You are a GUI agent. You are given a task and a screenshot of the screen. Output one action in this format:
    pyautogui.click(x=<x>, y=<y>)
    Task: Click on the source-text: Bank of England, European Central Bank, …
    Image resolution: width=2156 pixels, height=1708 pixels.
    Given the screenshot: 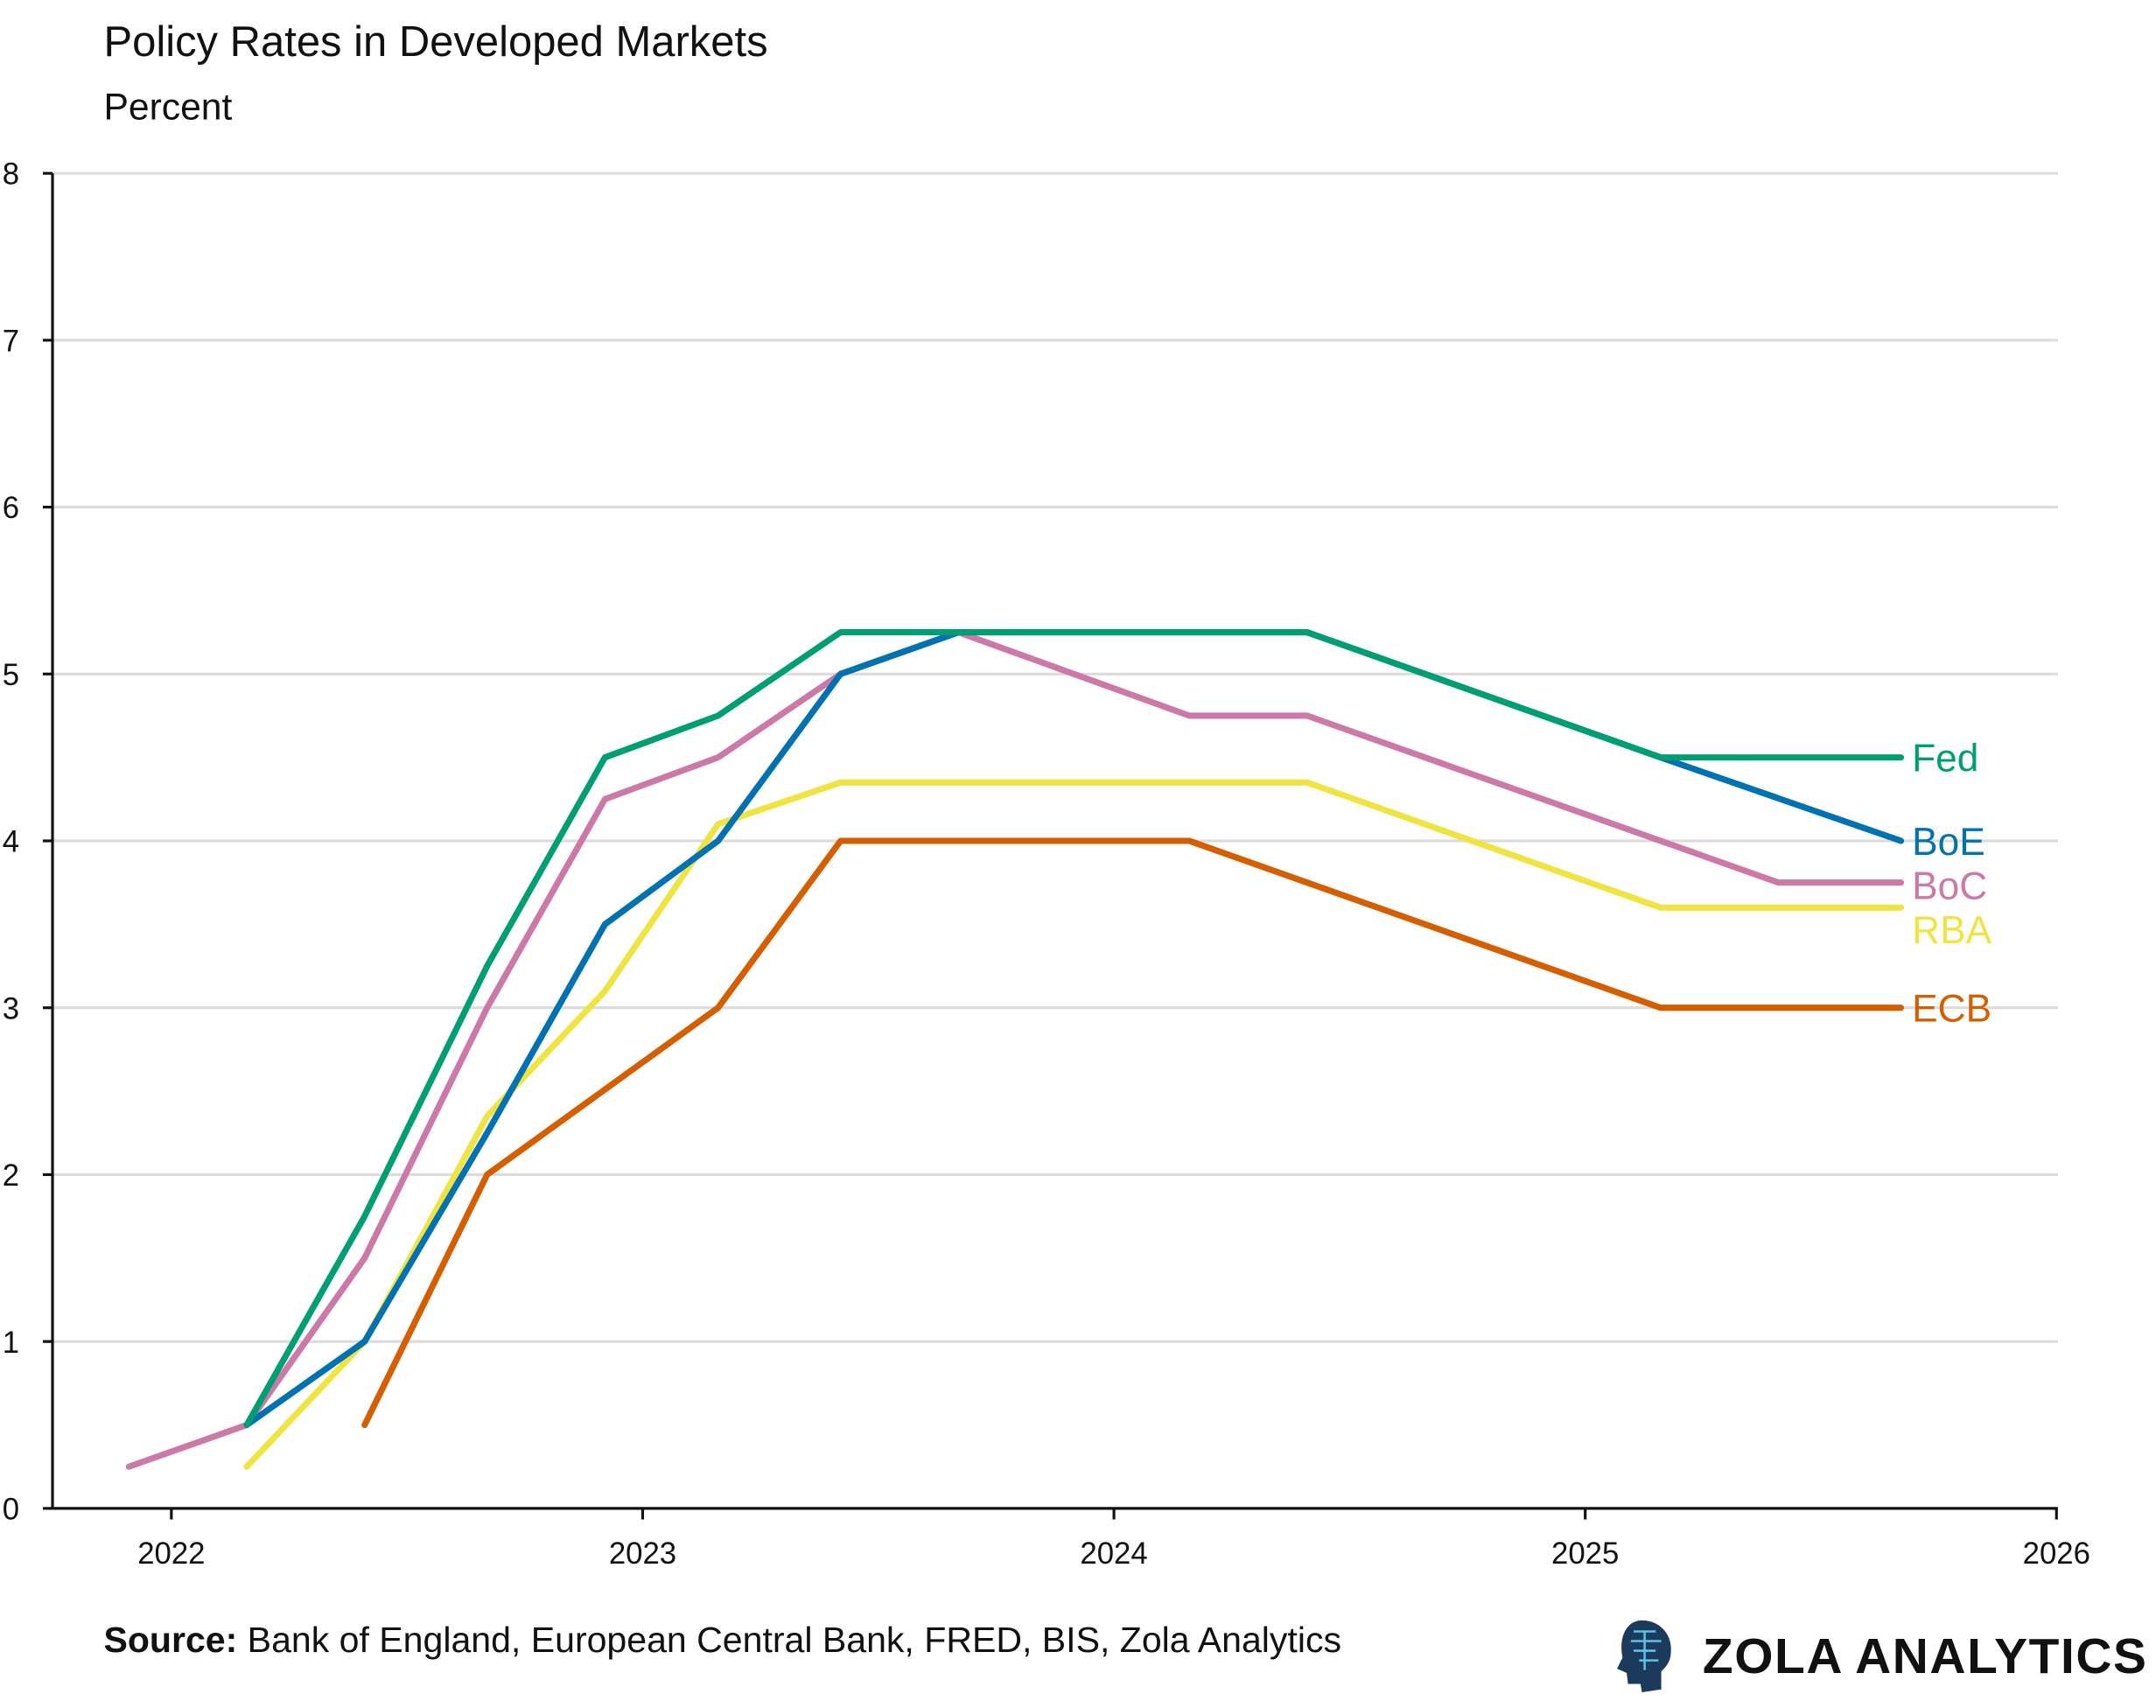 What is the action you would take?
    pyautogui.click(x=789, y=1640)
    